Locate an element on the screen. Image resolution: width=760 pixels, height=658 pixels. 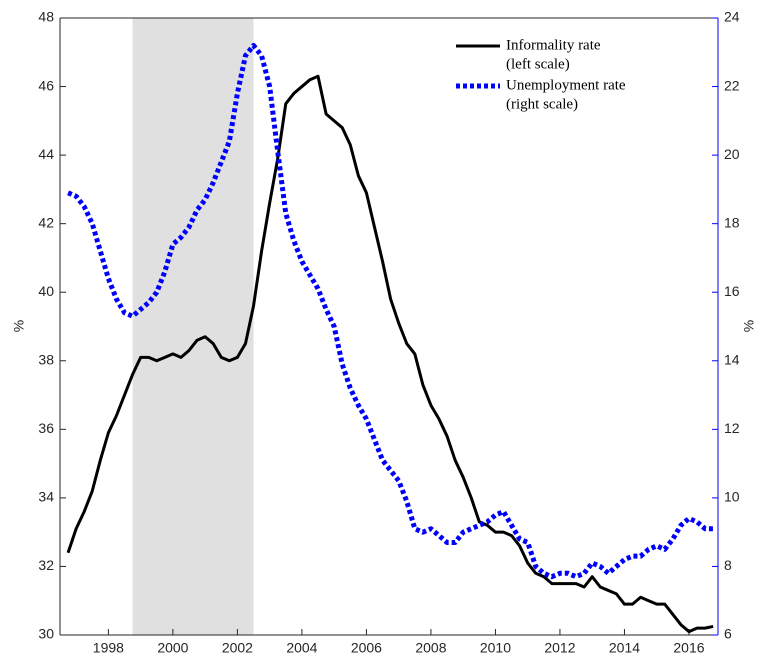
y-tick-label: 32 is located at coordinates (46, 565).